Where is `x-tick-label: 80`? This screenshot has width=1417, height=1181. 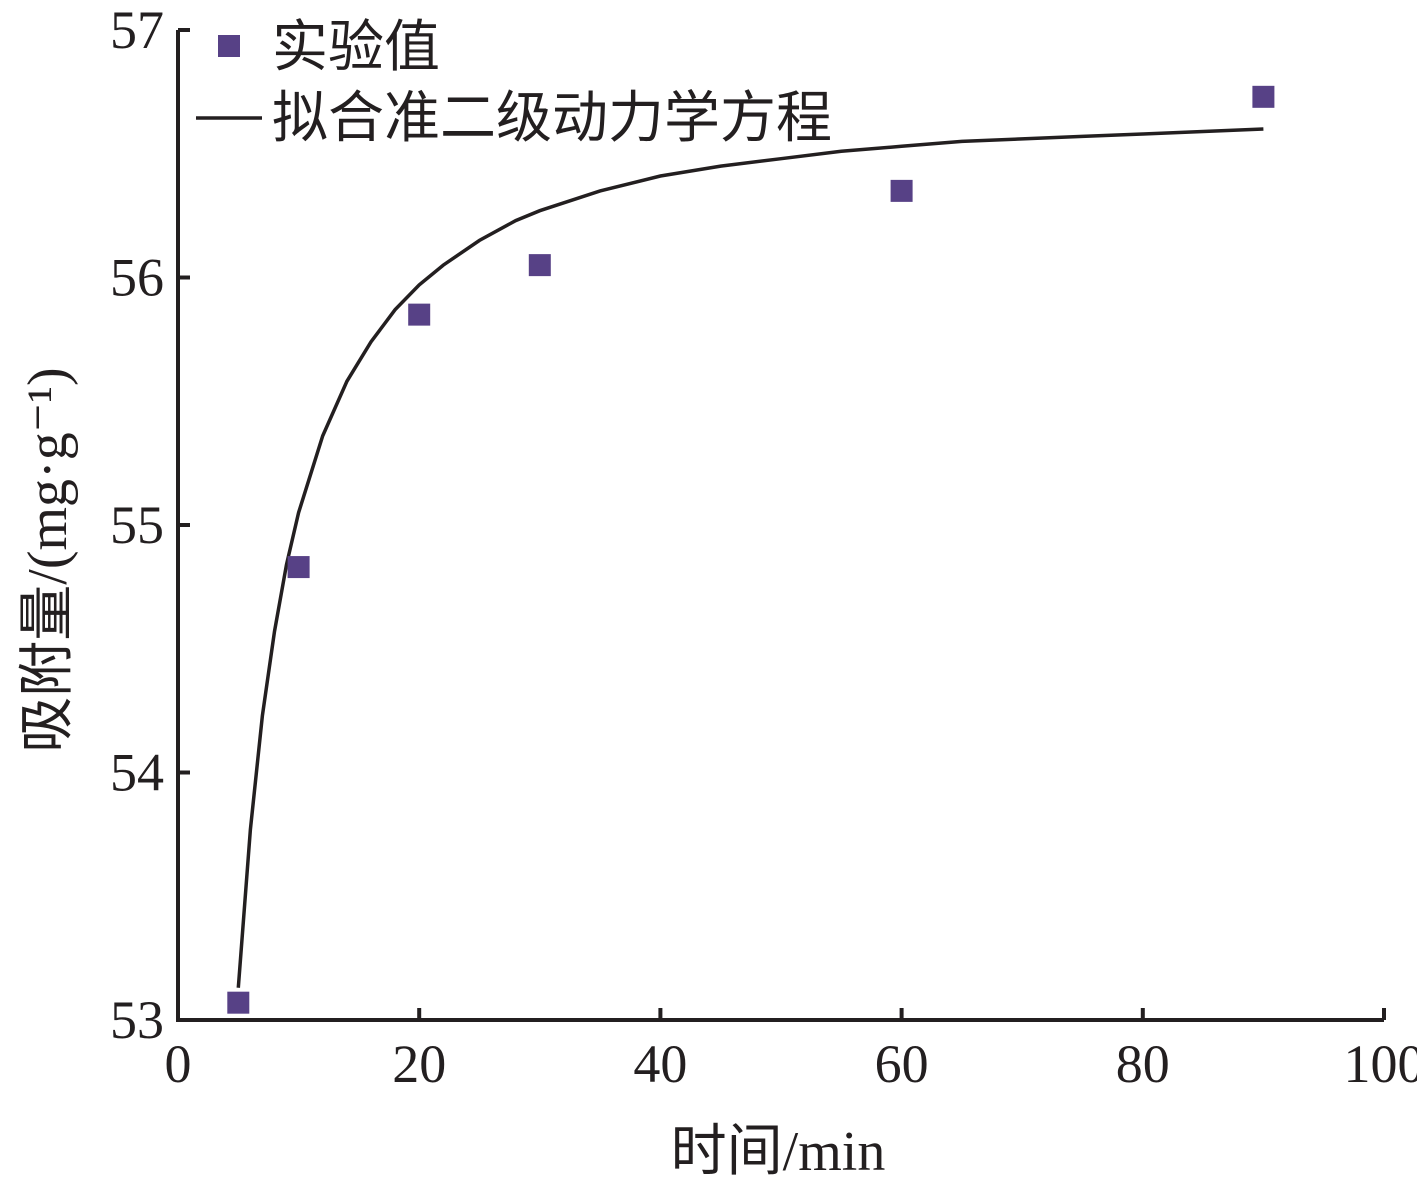 x-tick-label: 80 is located at coordinates (1143, 1064).